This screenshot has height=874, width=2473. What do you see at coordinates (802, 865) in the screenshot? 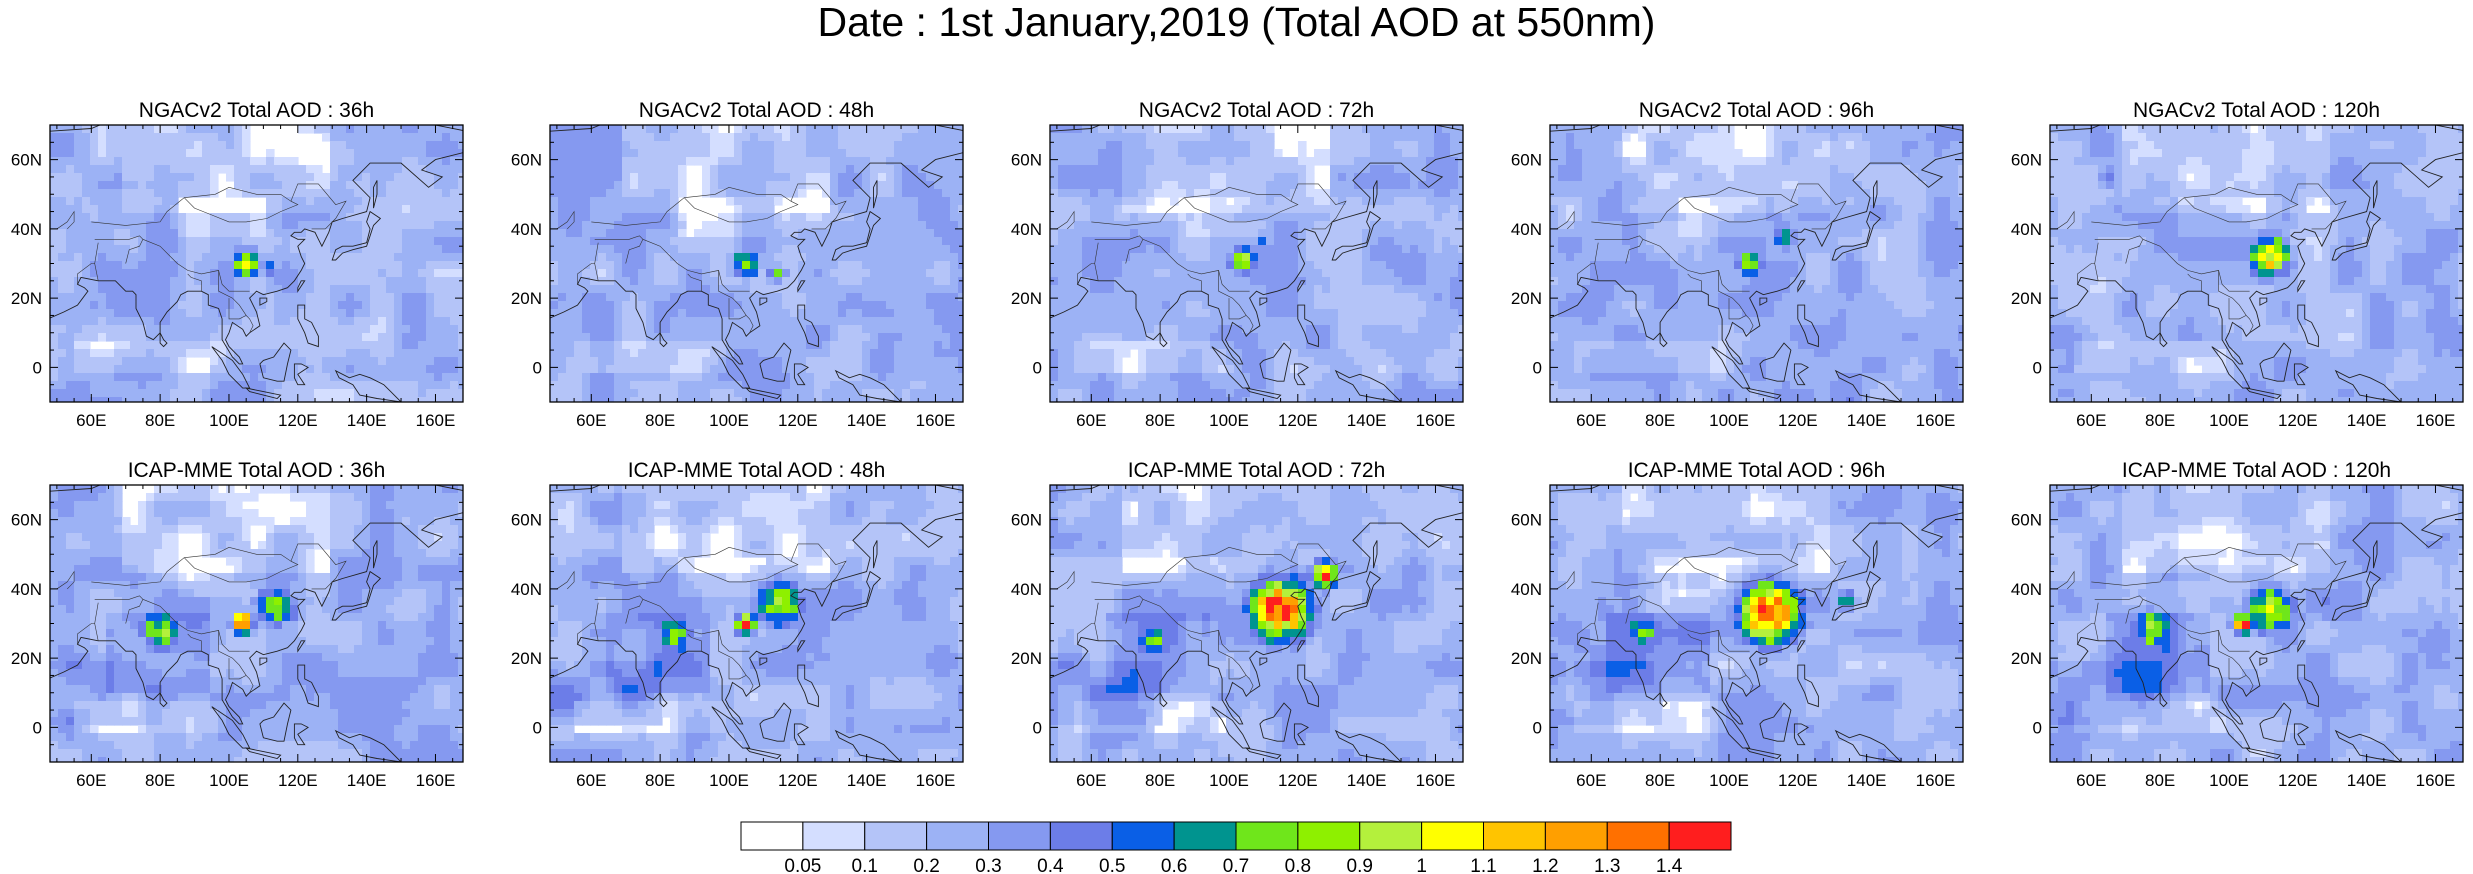
I see `colorbar-label: 0.05` at bounding box center [802, 865].